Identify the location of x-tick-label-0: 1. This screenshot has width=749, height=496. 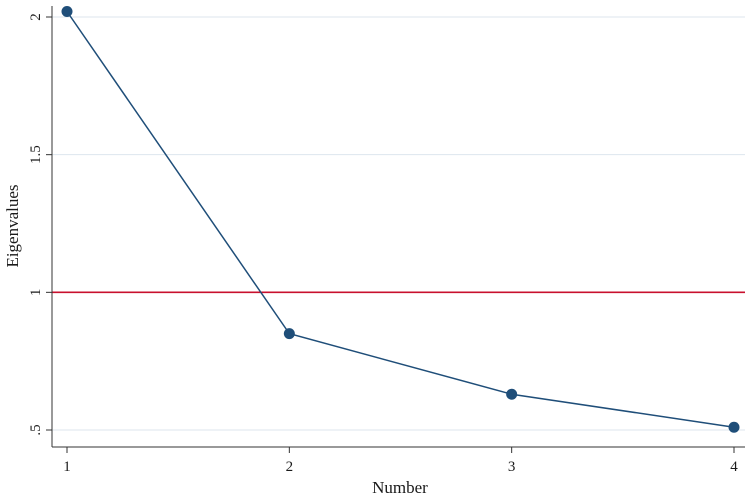
(67, 467).